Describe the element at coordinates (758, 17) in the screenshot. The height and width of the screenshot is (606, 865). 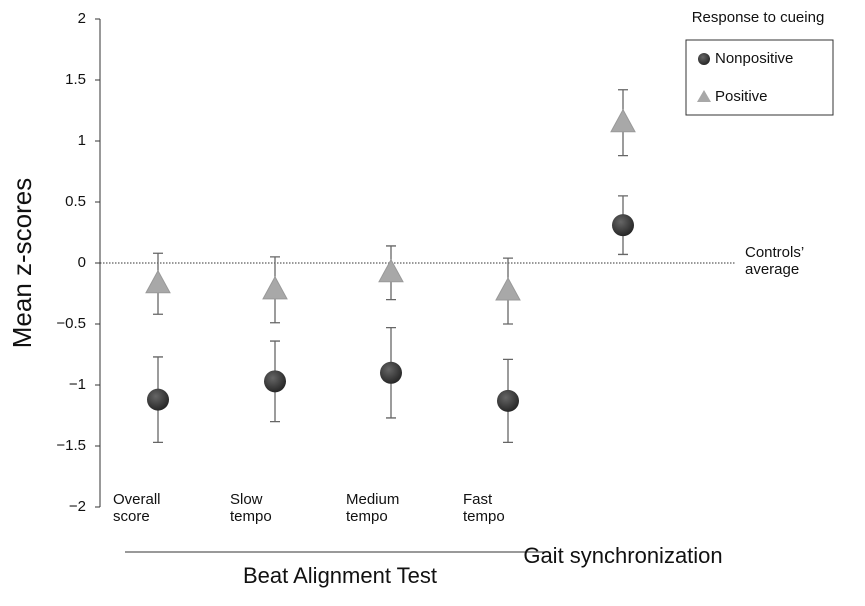
I see `legend-title: Response to cueing` at that location.